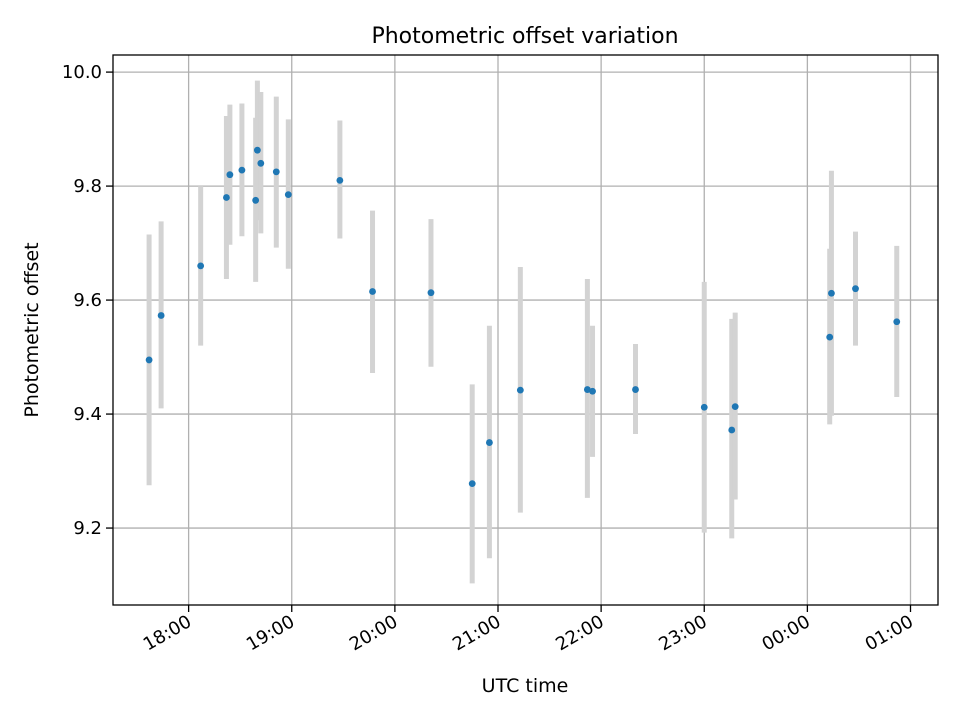 Image resolution: width=960 pixels, height=725 pixels. I want to click on y-tick-label: 10.0, so click(82, 72).